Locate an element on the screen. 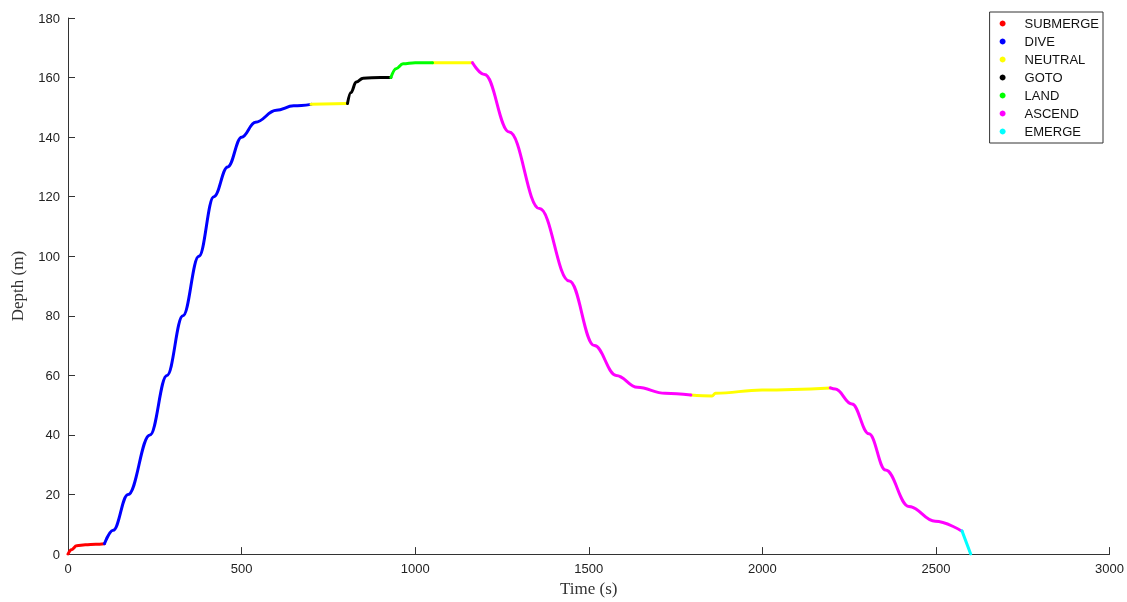  legend-label: NEUTRAL is located at coordinates (1055, 59).